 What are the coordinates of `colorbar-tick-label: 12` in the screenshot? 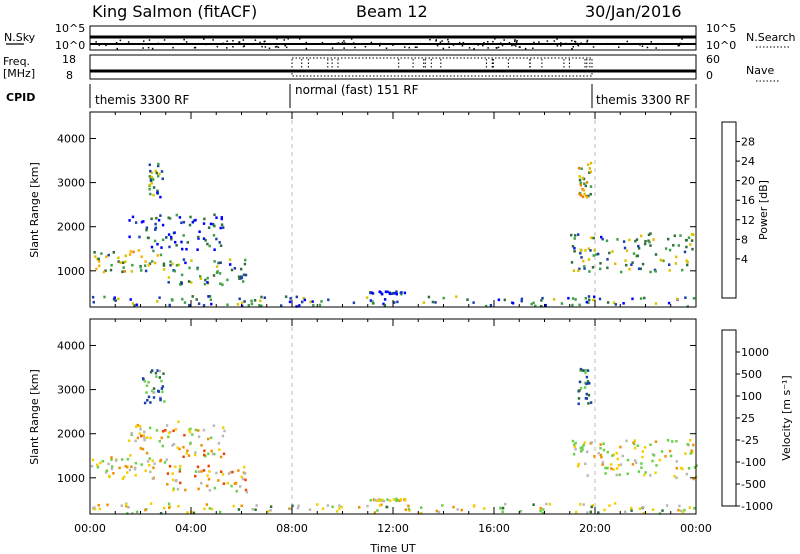 It's located at (748, 220).